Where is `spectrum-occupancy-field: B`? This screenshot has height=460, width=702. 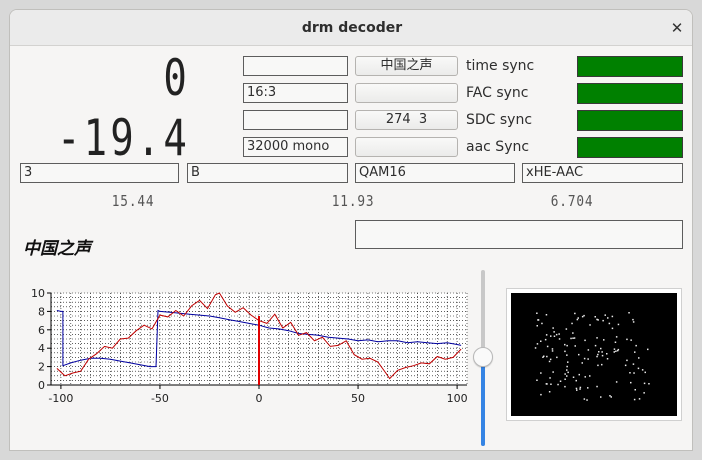
spectrum-occupancy-field: B is located at coordinates (267, 173).